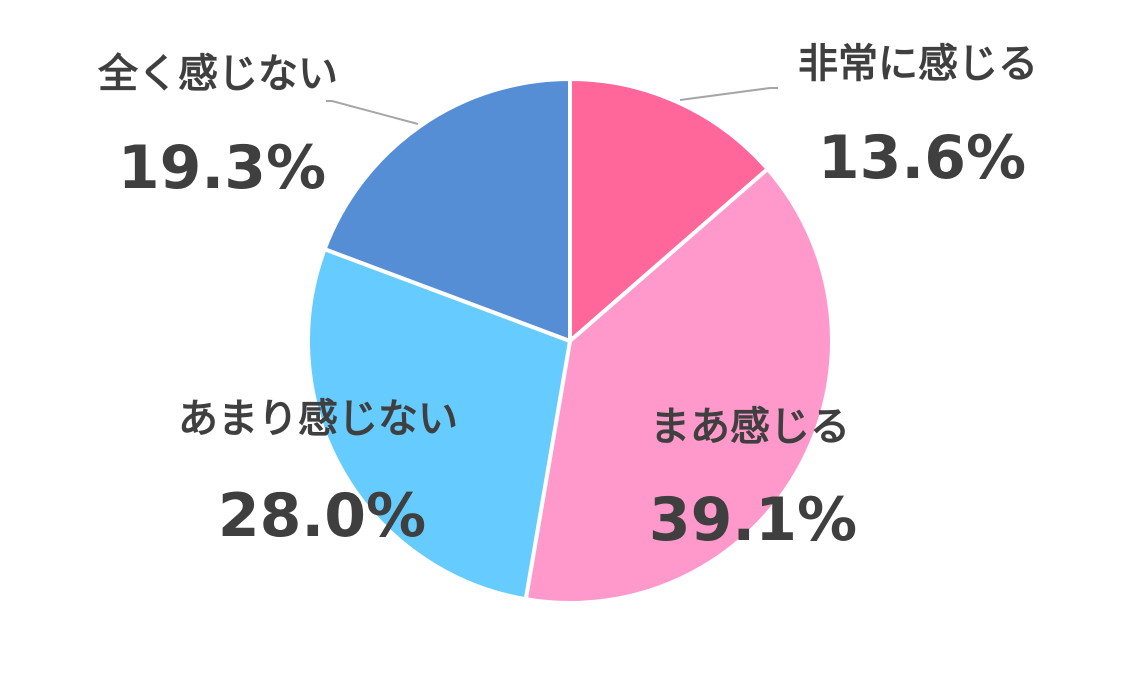  What do you see at coordinates (552, 106) in the screenshot?
I see `leader-lines` at bounding box center [552, 106].